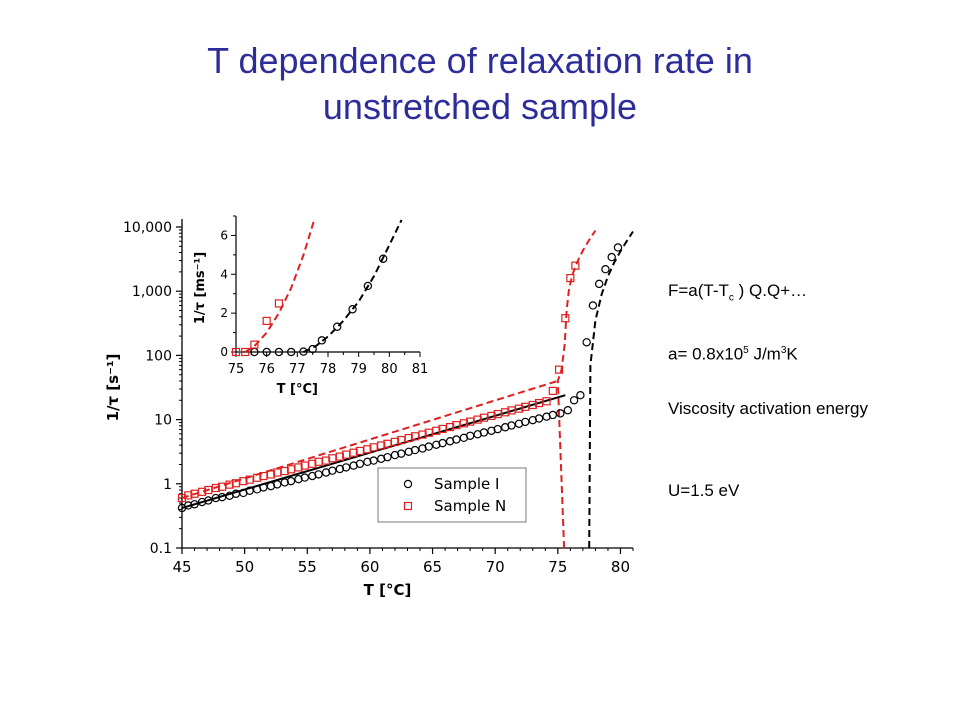 This screenshot has height=720, width=960. What do you see at coordinates (236, 369) in the screenshot?
I see `inset-x-tick-label: 75` at bounding box center [236, 369].